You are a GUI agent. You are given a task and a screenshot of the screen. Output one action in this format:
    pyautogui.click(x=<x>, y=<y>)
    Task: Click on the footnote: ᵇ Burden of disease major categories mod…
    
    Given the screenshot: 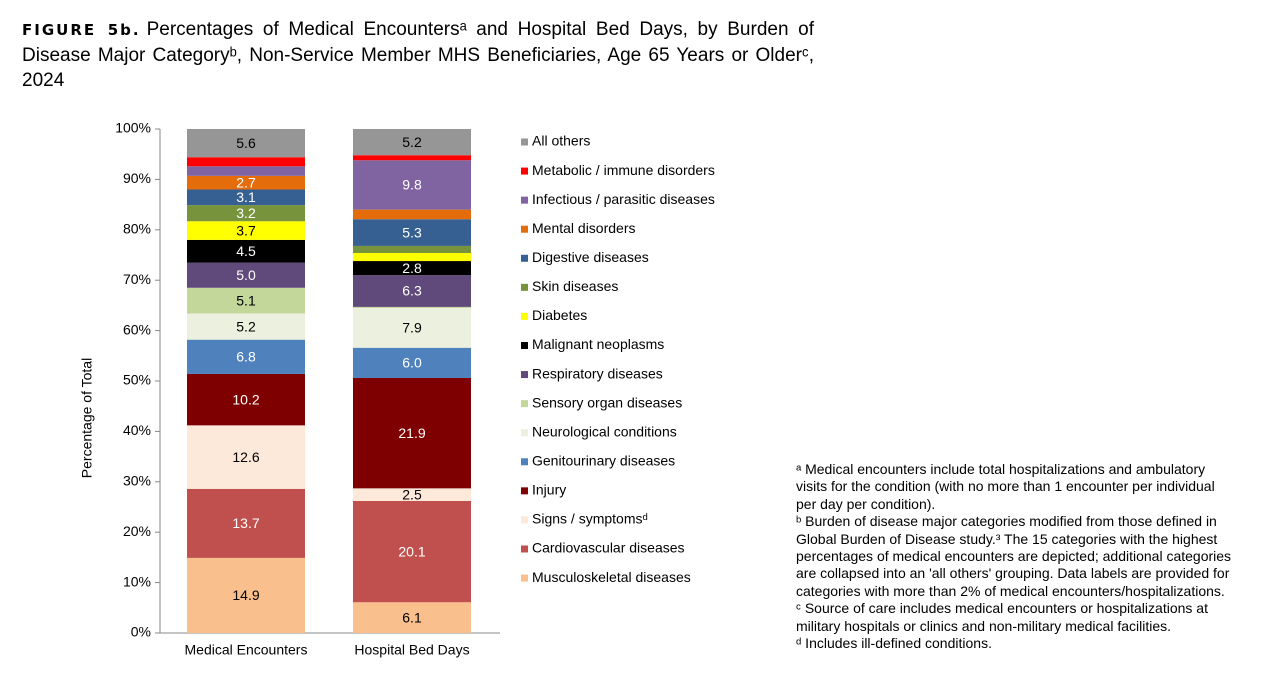 What is the action you would take?
    pyautogui.click(x=1014, y=556)
    